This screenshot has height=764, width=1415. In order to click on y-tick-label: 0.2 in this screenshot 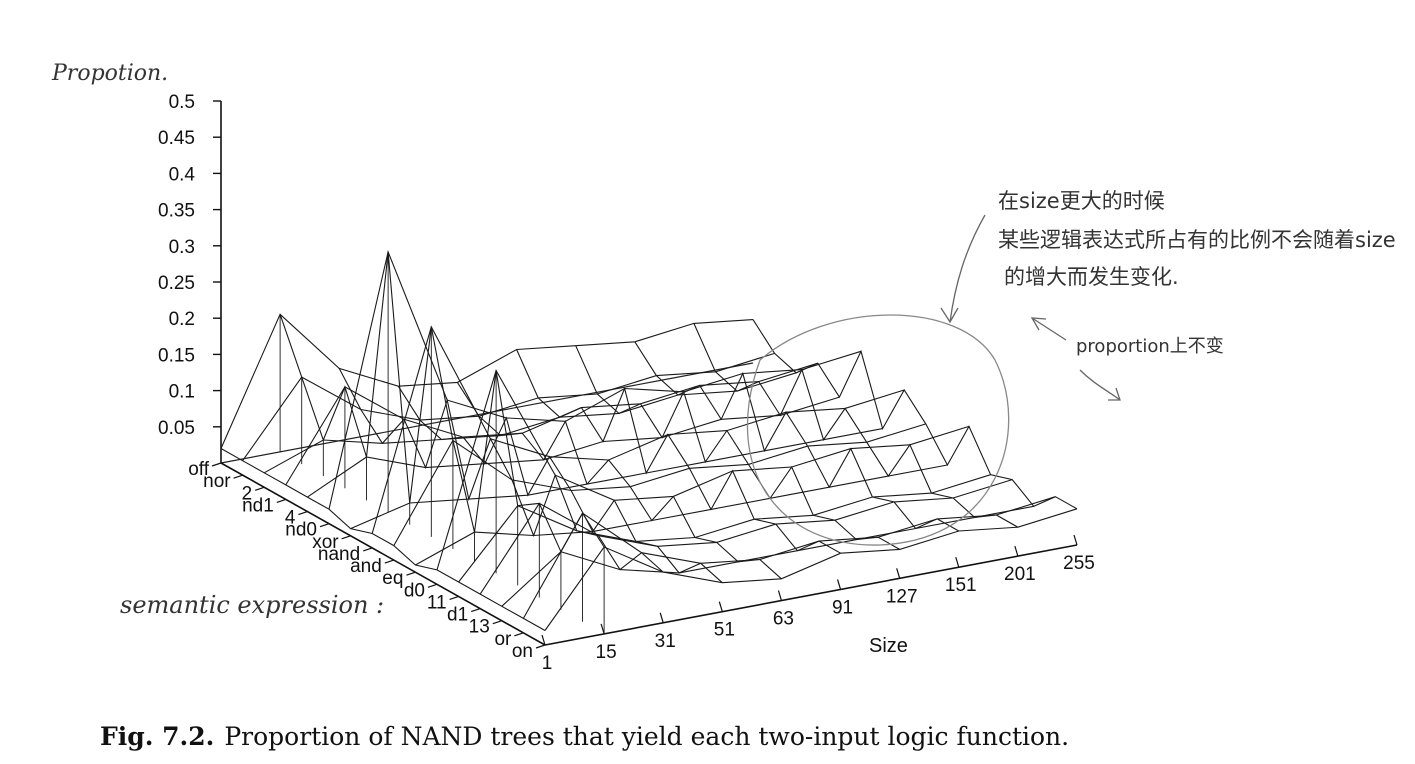, I will do `click(182, 319)`.